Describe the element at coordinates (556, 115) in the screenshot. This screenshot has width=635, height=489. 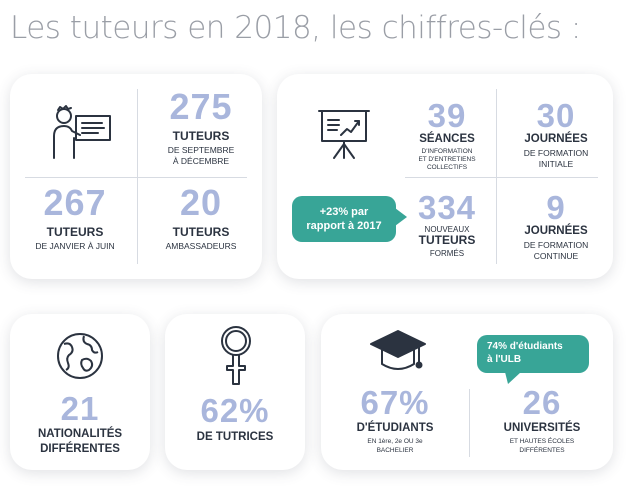
I see `stat-journees-initiale: 30` at that location.